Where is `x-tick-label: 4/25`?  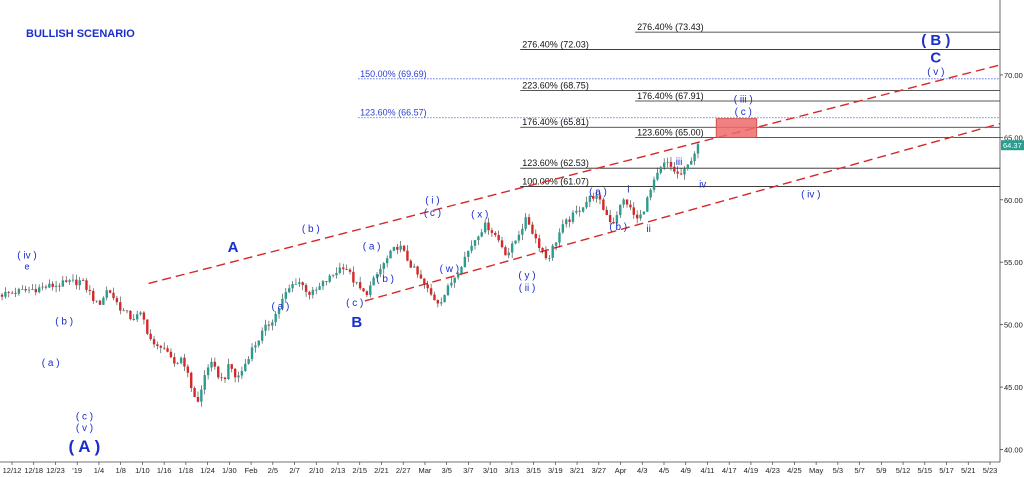
x-tick-label: 4/25 is located at coordinates (794, 470).